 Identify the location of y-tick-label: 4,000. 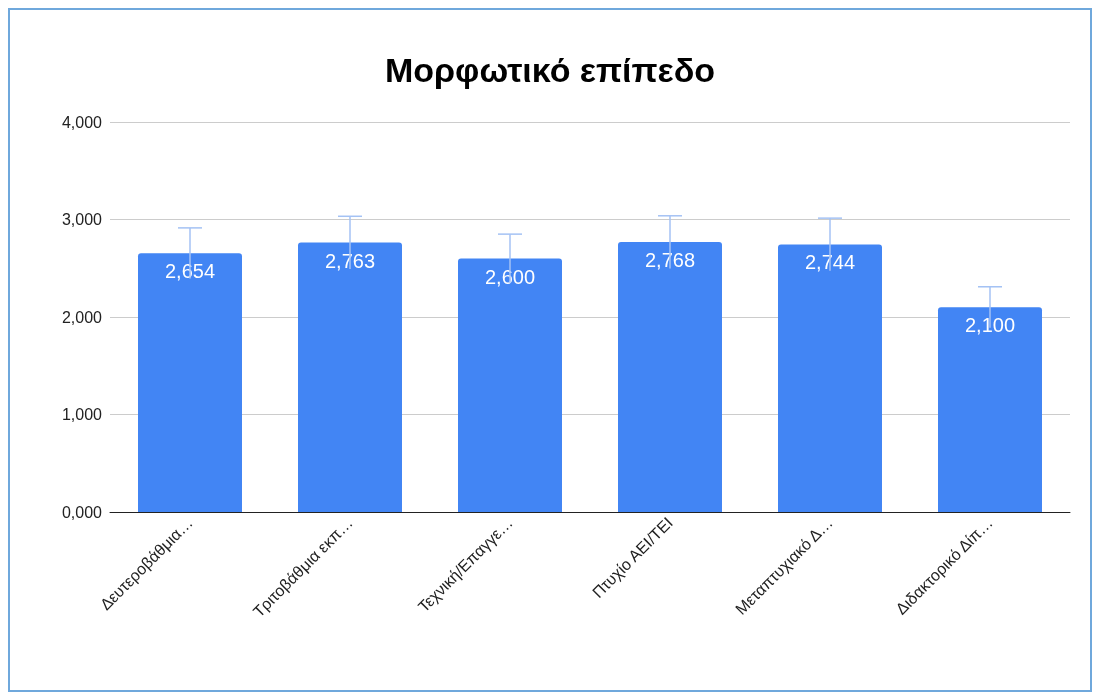
(82, 122).